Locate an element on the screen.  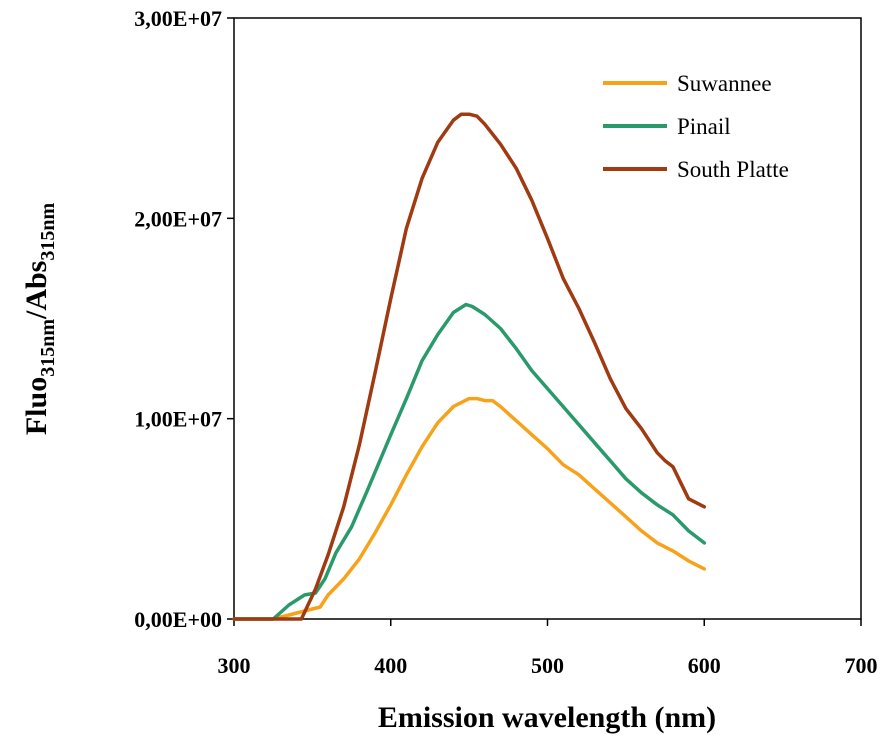
y-axis-title-part1: Fluo is located at coordinates (36, 406).